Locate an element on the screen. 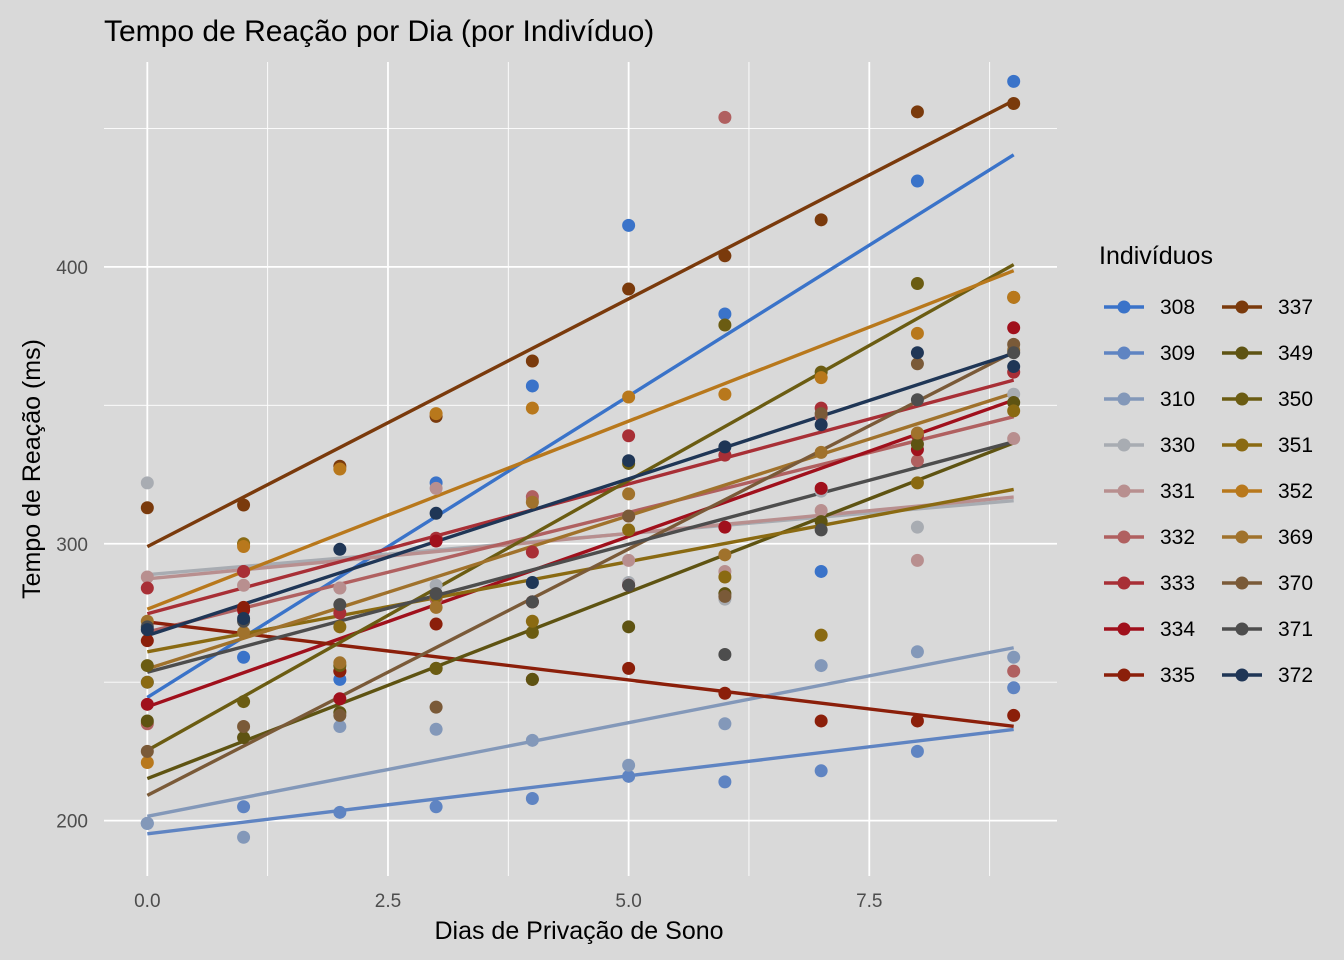 This screenshot has width=1344, height=960. legend-item-330: 330 is located at coordinates (1149, 445).